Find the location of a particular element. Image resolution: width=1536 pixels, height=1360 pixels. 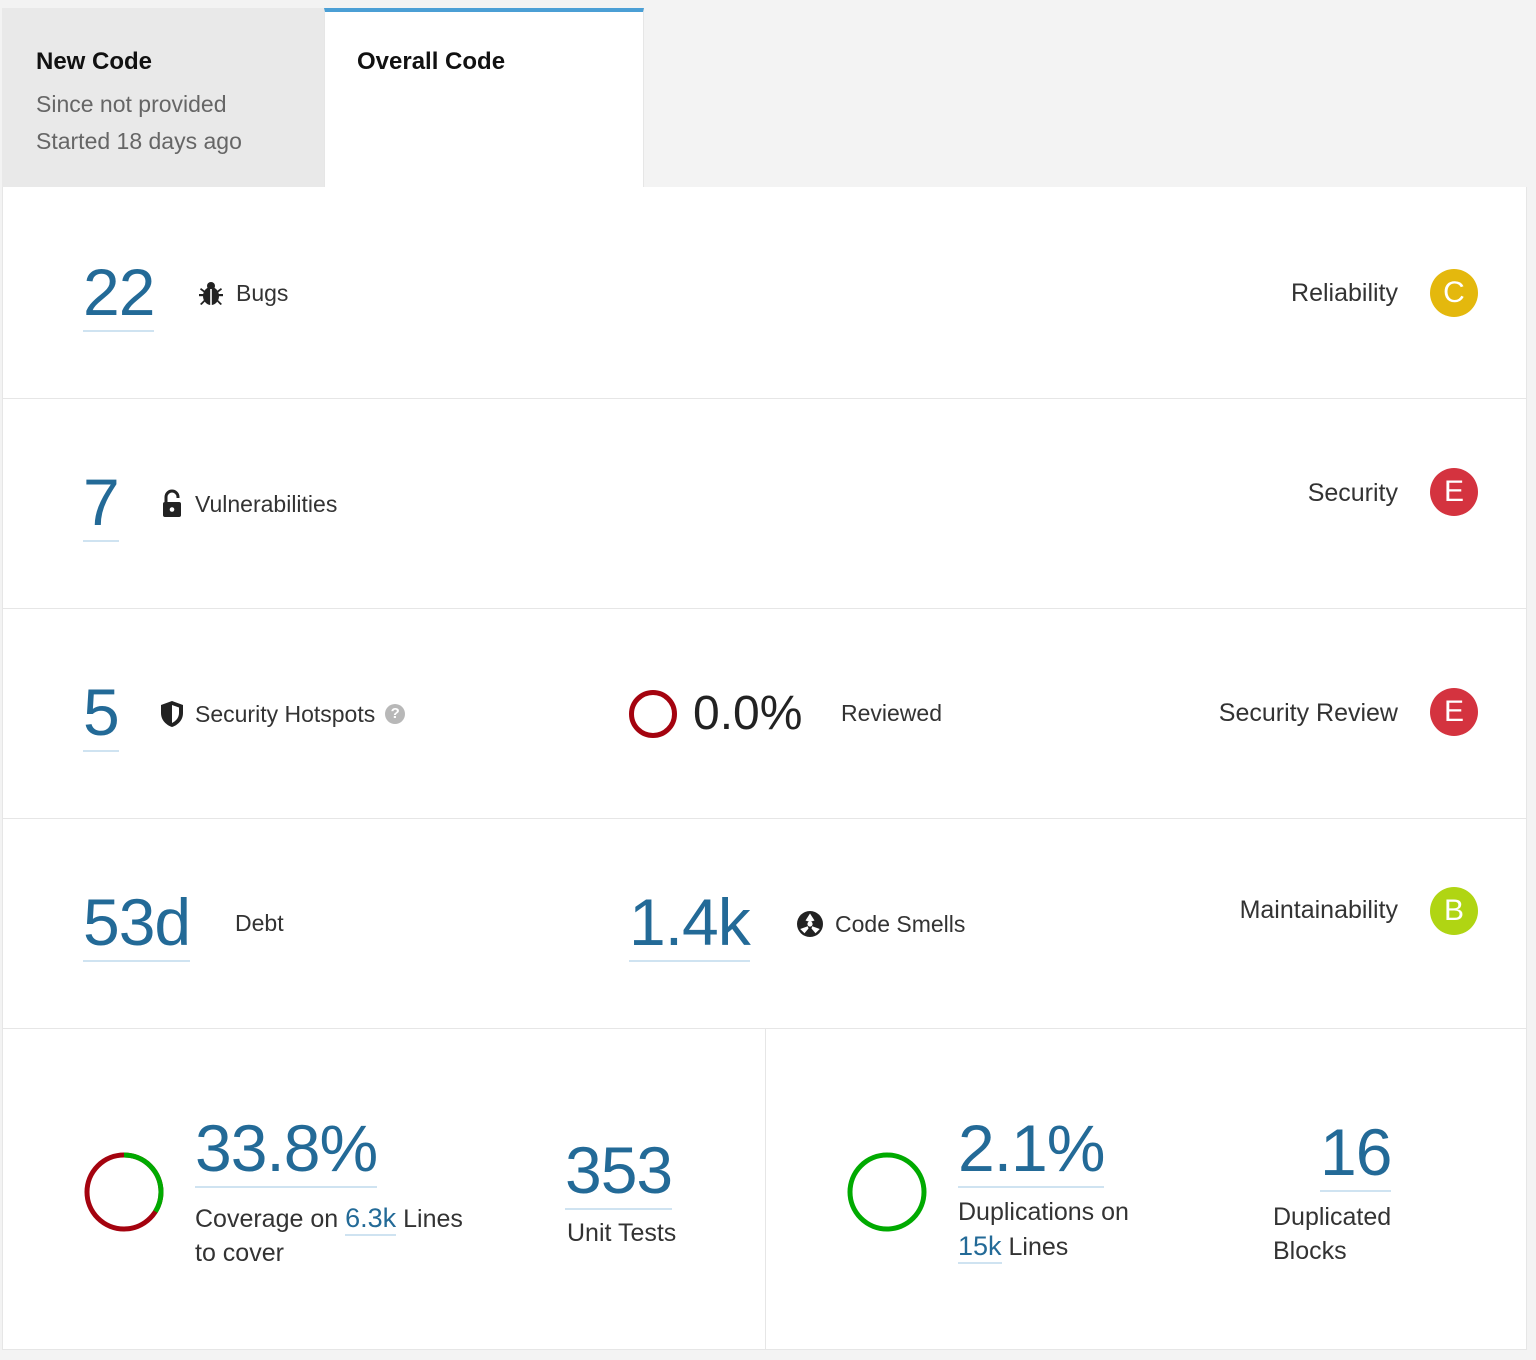

coverage-label-post: Lines is located at coordinates (433, 1219).